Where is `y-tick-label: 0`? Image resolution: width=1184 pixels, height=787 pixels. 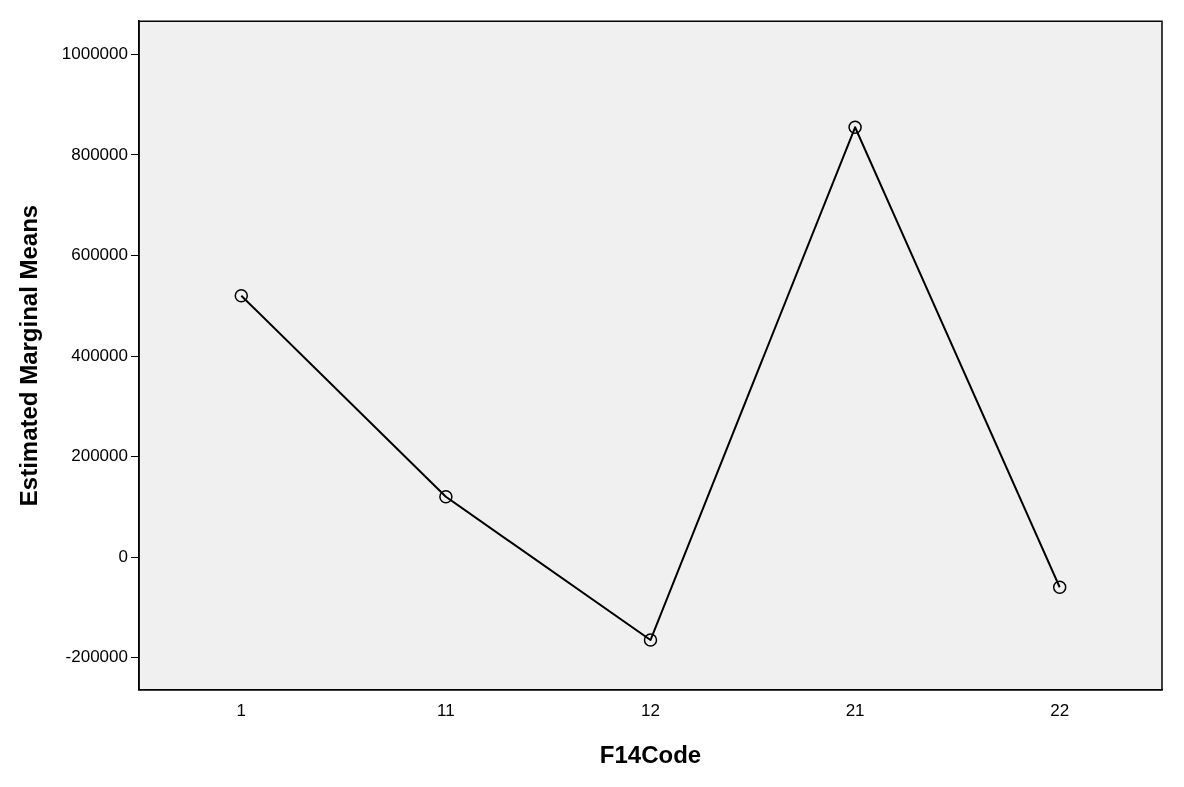 y-tick-label: 0 is located at coordinates (123, 556).